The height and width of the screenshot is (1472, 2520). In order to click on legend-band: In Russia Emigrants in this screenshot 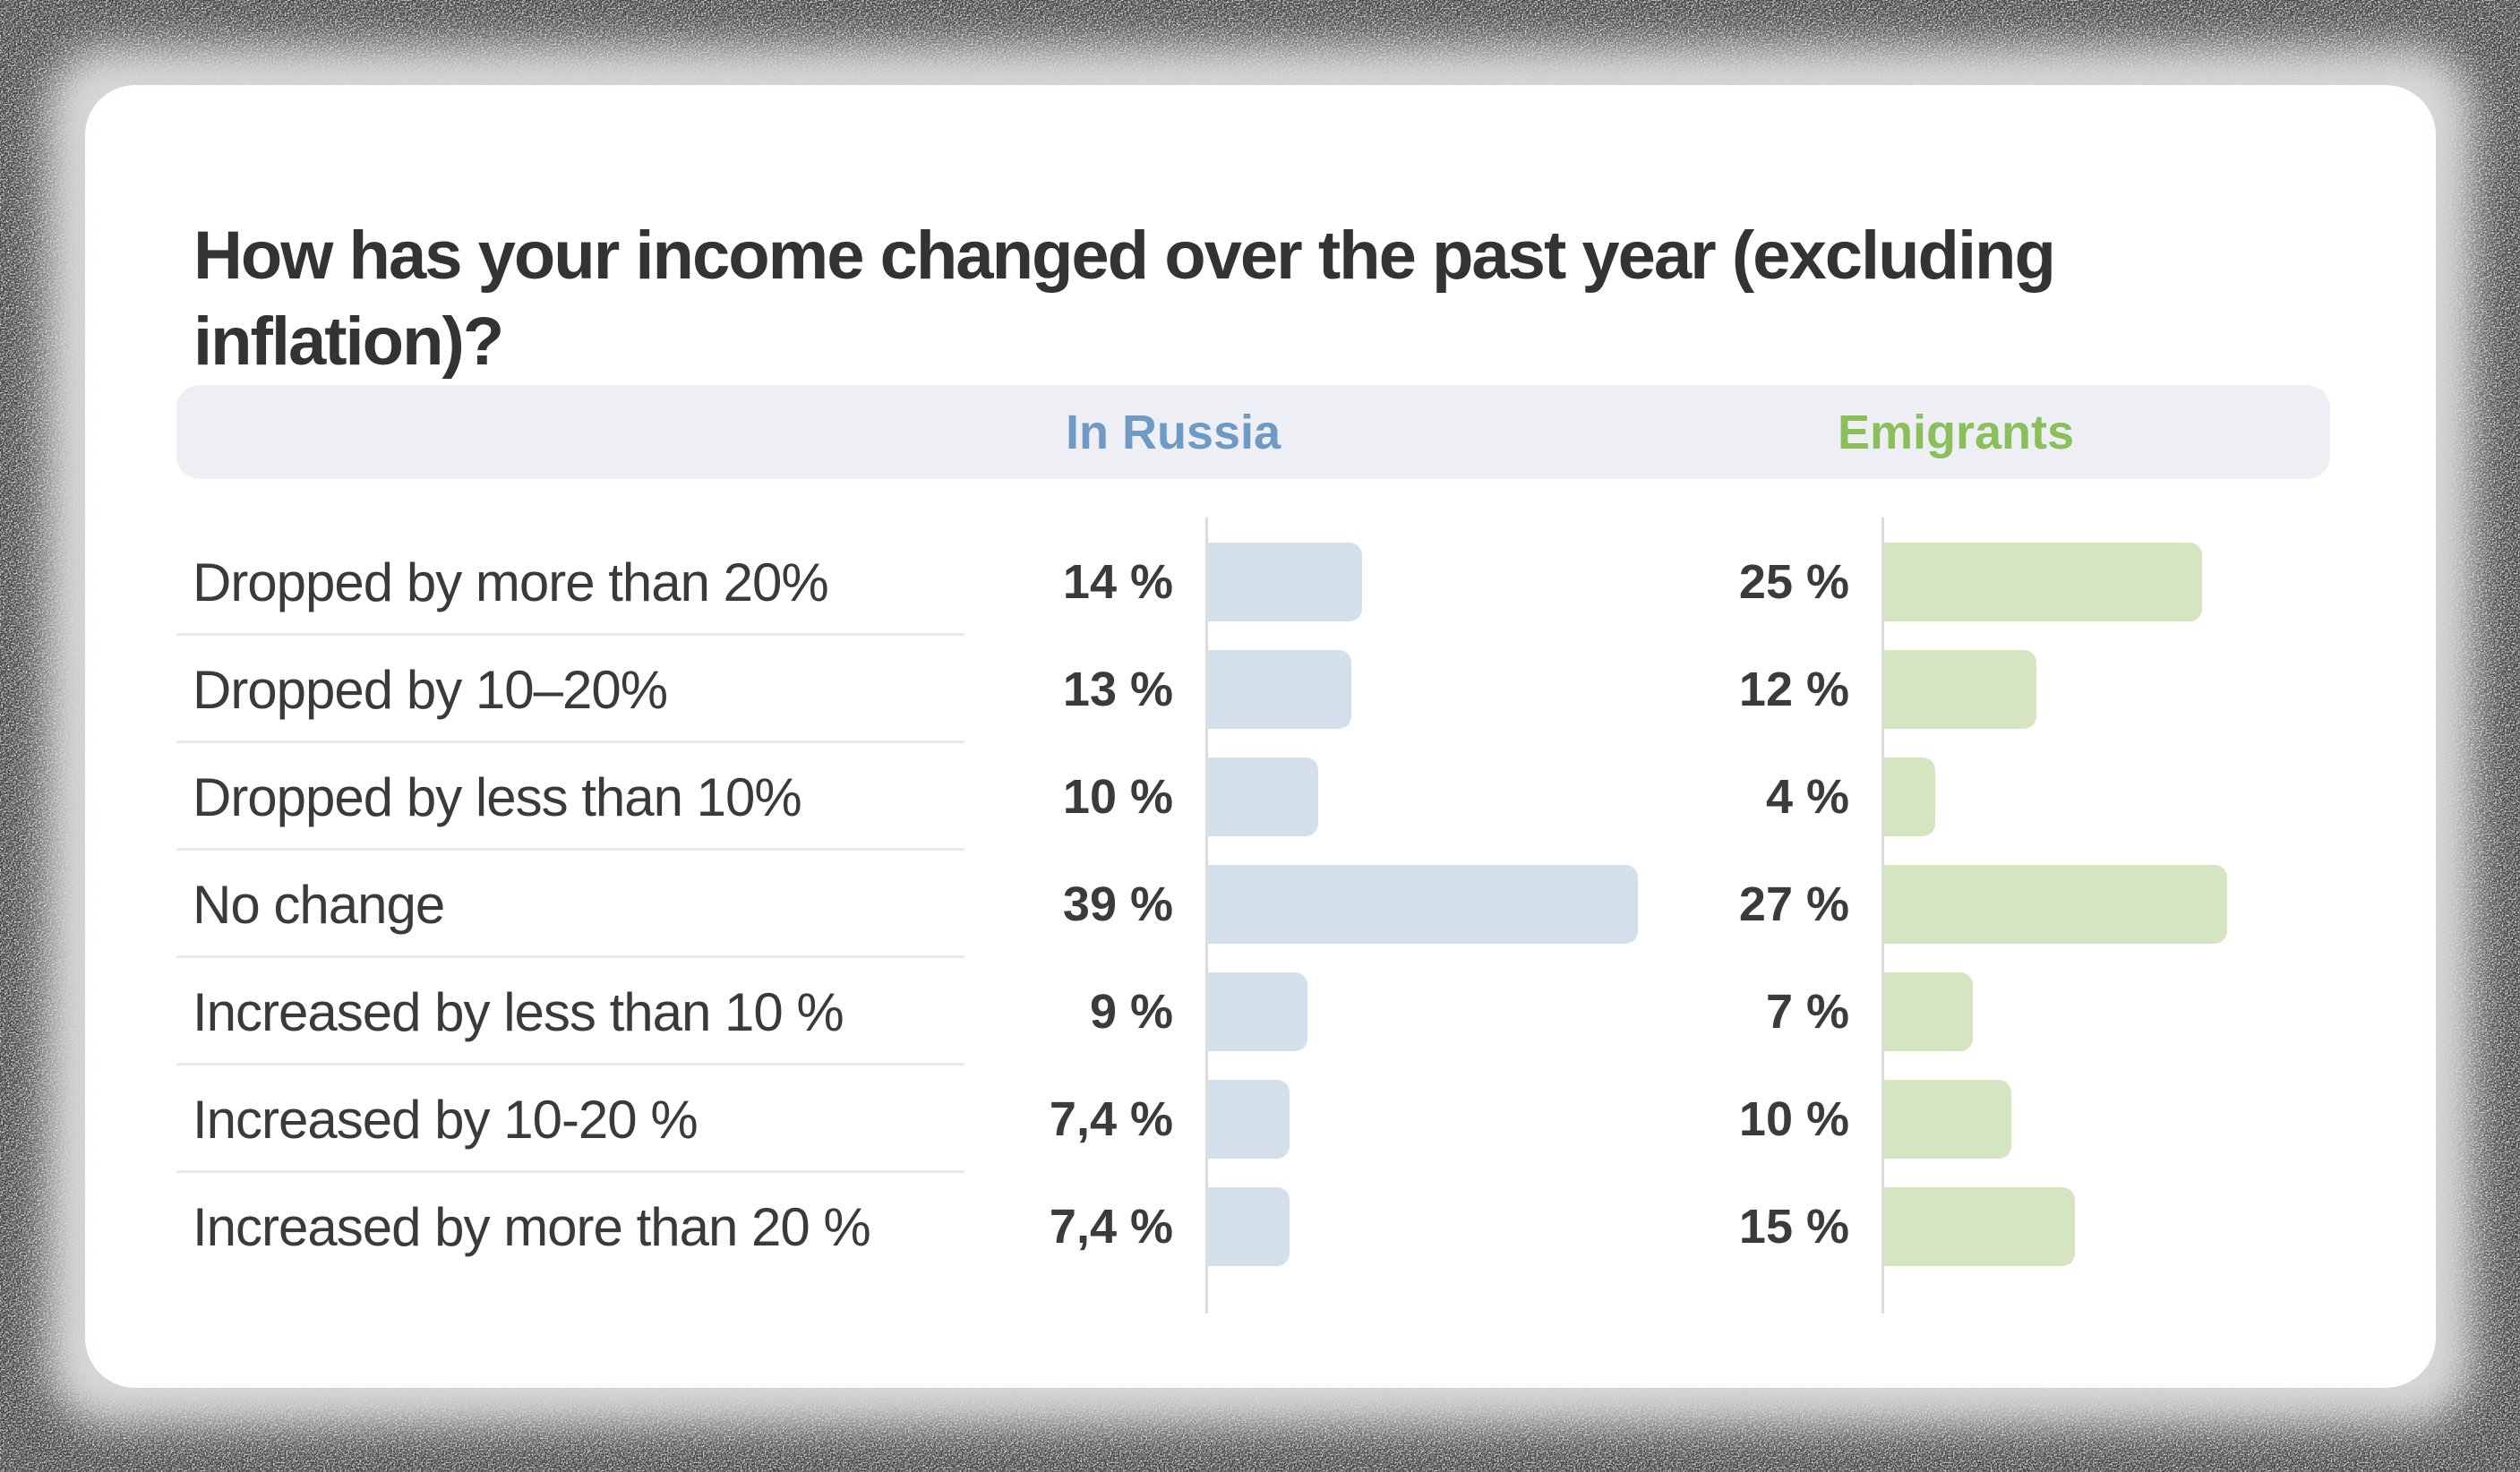, I will do `click(1253, 432)`.